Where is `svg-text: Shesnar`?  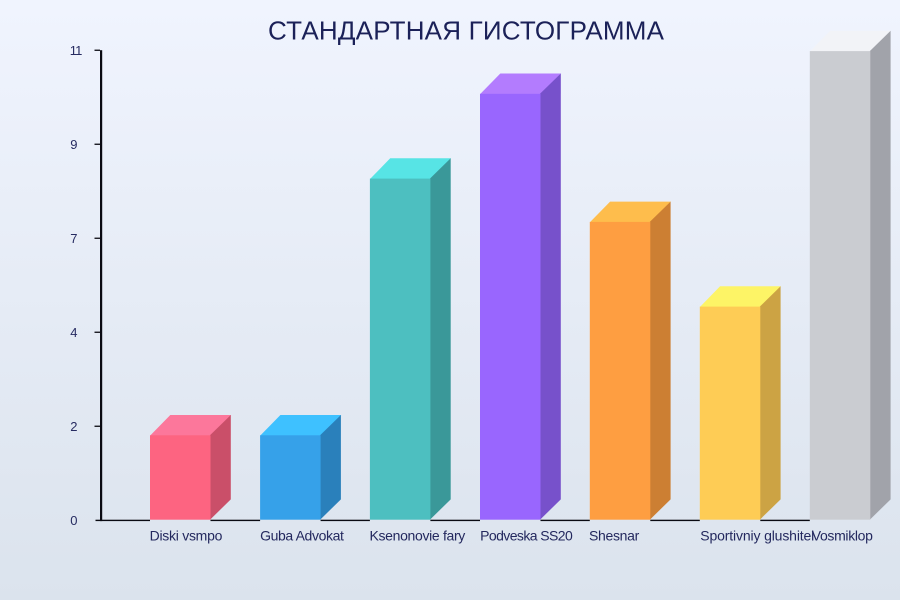
svg-text: Shesnar is located at coordinates (614, 535).